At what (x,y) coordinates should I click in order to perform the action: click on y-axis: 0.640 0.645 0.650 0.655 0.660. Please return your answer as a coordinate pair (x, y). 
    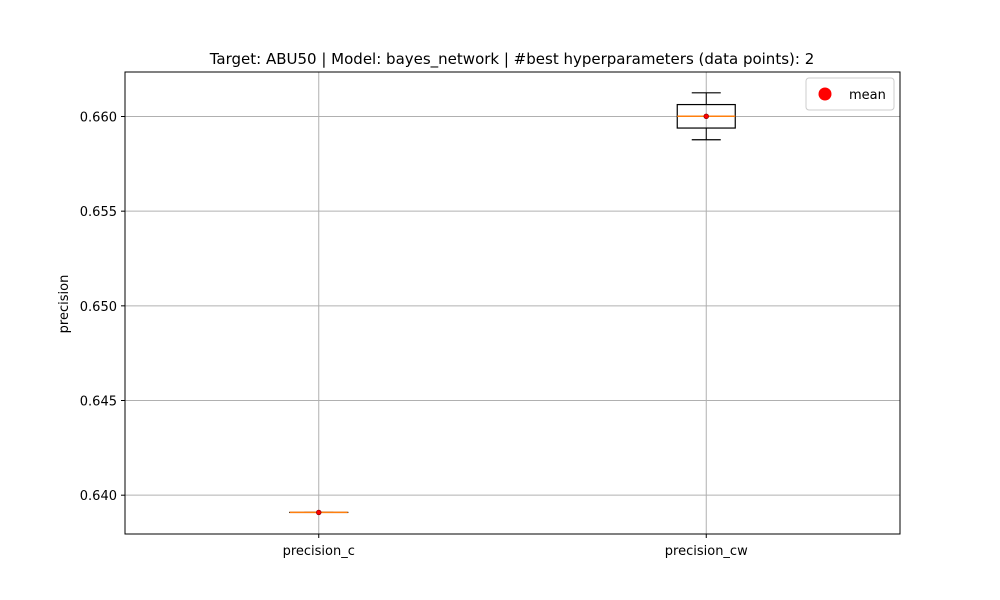
    Looking at the image, I should click on (102, 307).